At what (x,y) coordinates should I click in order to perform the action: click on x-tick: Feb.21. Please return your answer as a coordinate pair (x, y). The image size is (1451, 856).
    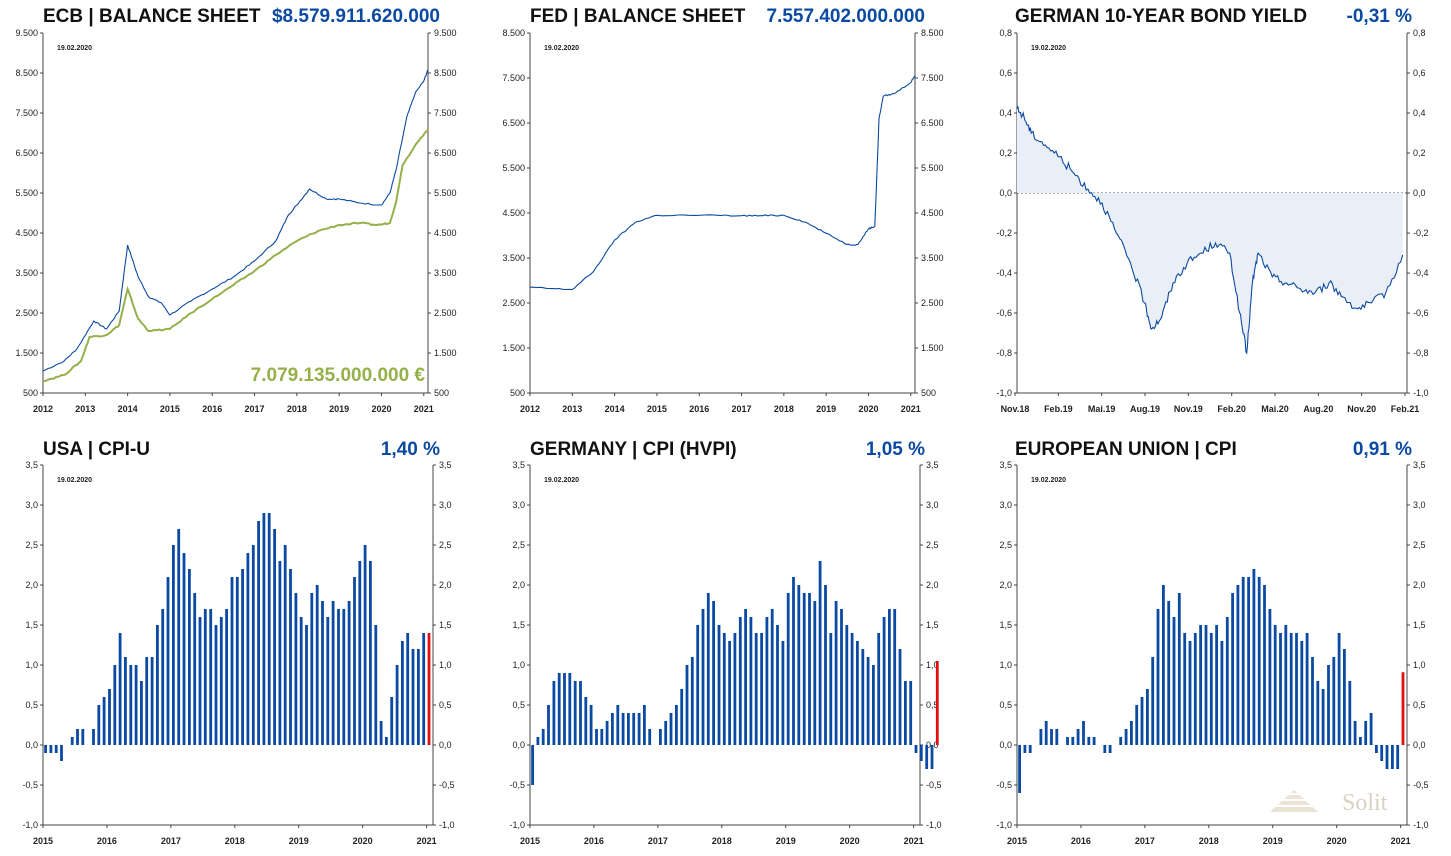
    Looking at the image, I should click on (1405, 409).